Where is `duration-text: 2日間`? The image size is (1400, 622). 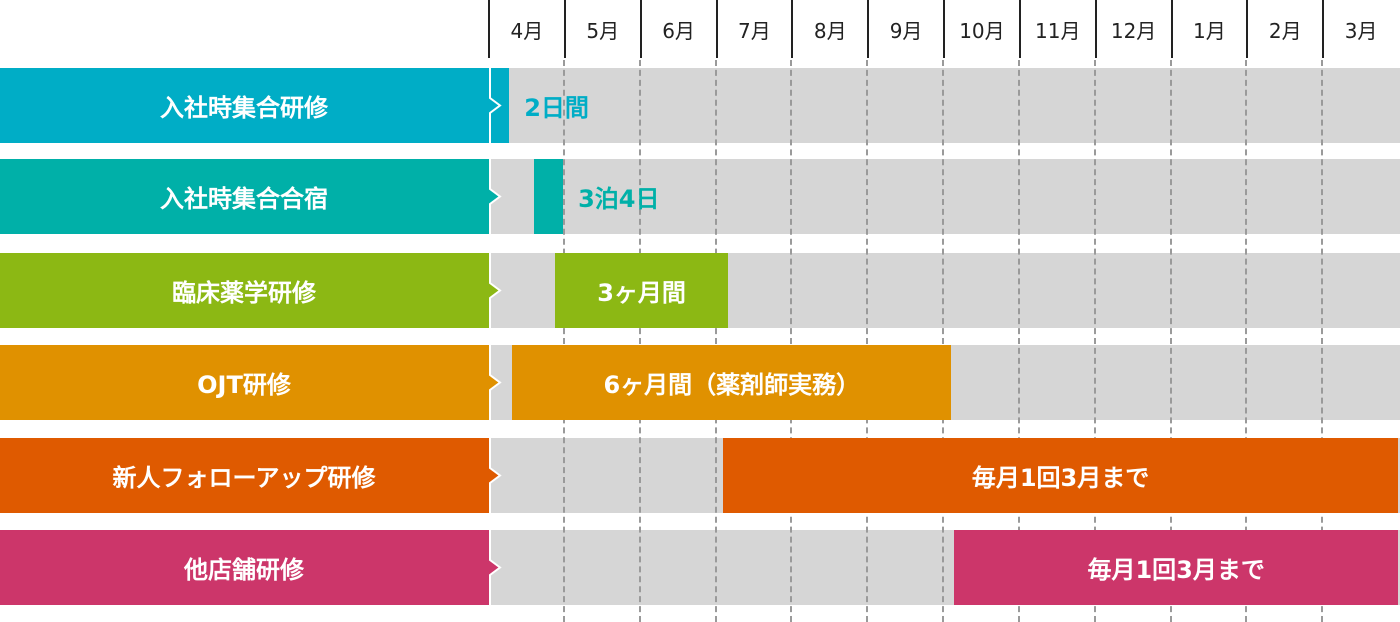 duration-text: 2日間 is located at coordinates (556, 108).